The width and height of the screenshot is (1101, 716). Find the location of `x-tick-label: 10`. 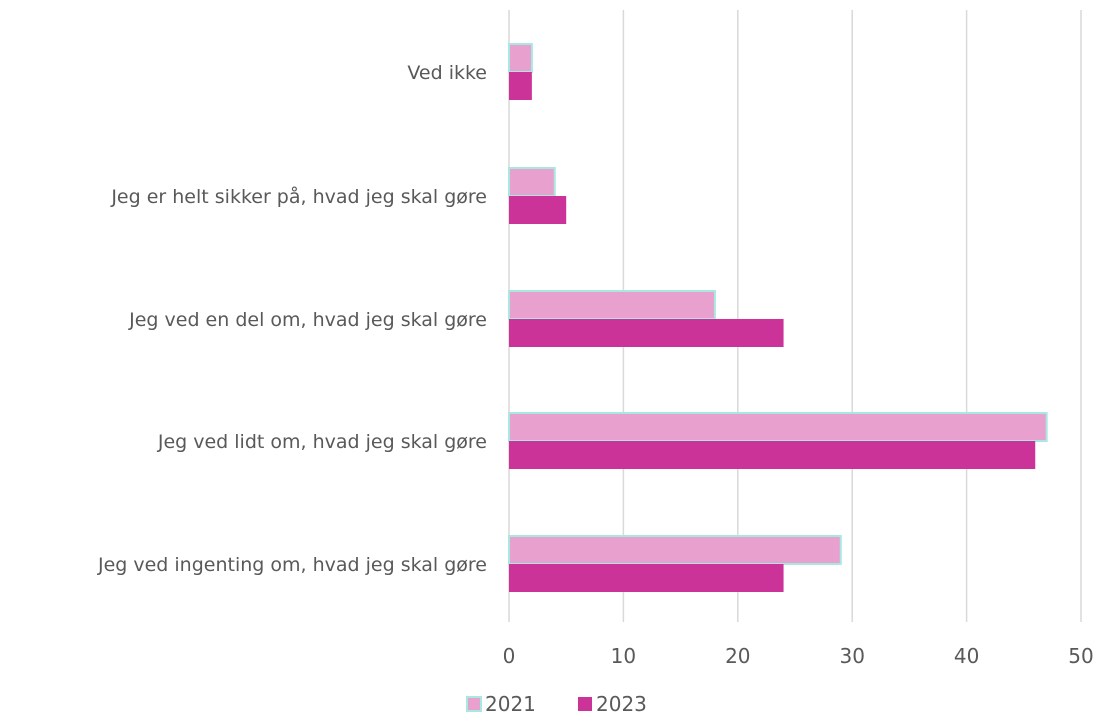

x-tick-label: 10 is located at coordinates (623, 656).